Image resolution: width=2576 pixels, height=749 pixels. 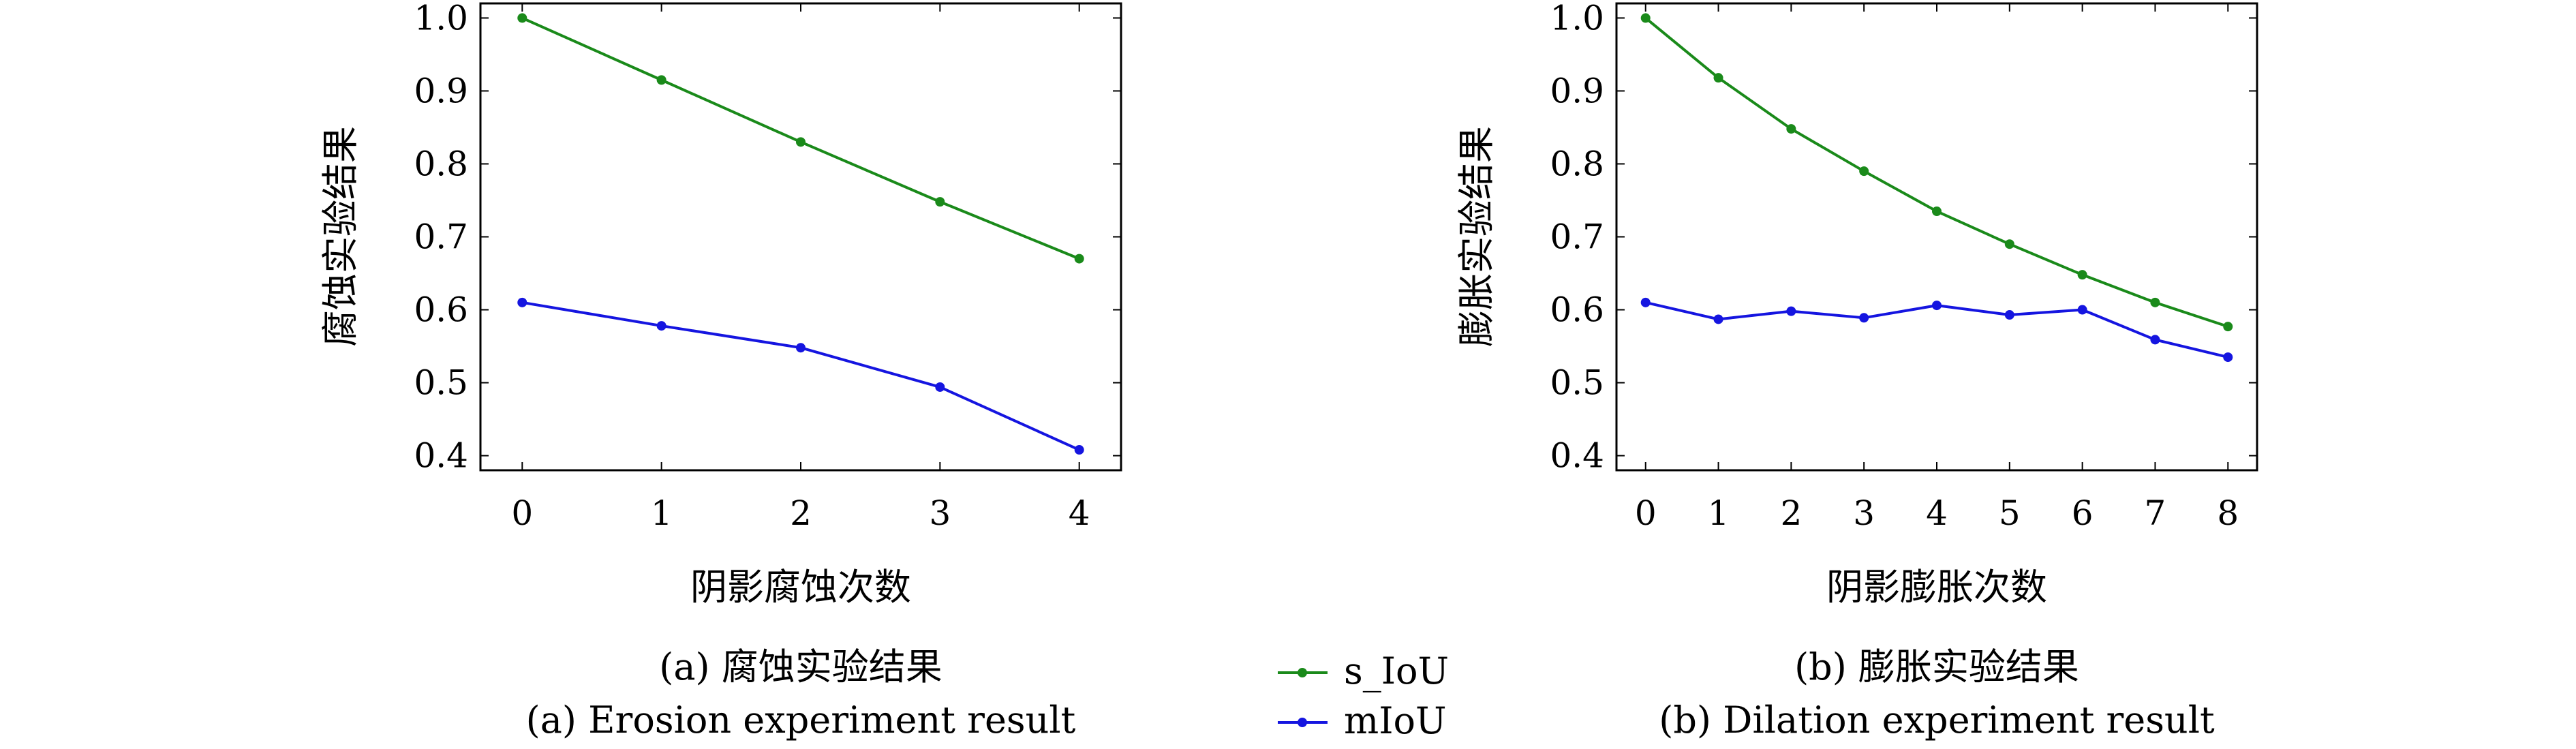 I want to click on dilation-x-tick-label: 6, so click(x=2083, y=513).